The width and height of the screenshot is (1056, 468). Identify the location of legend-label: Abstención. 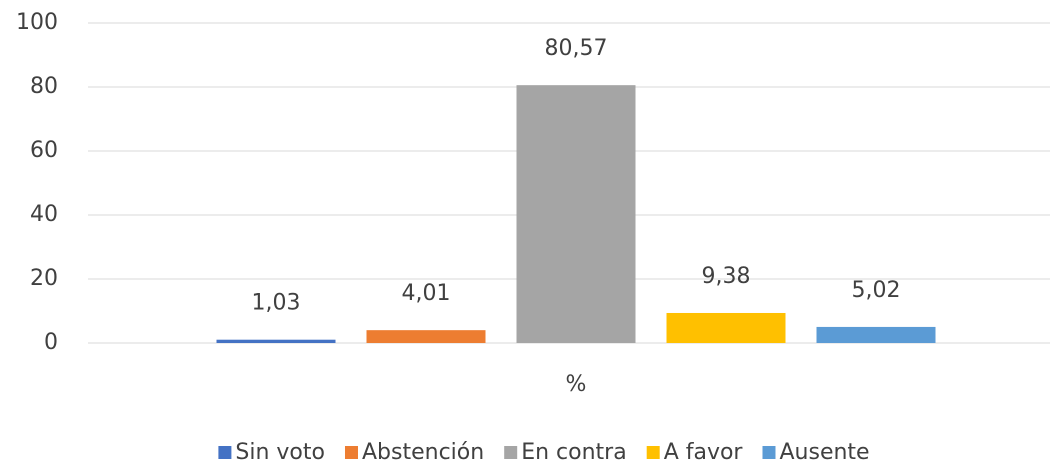
(423, 452).